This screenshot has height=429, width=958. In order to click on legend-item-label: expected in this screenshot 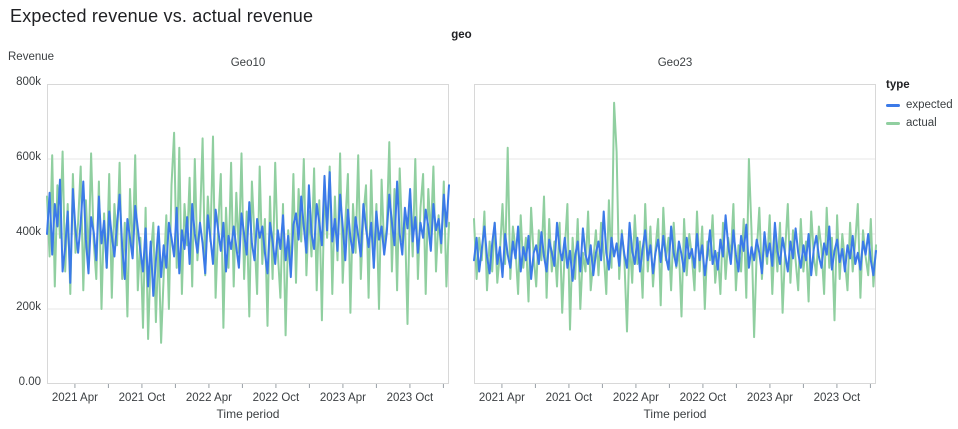, I will do `click(929, 105)`.